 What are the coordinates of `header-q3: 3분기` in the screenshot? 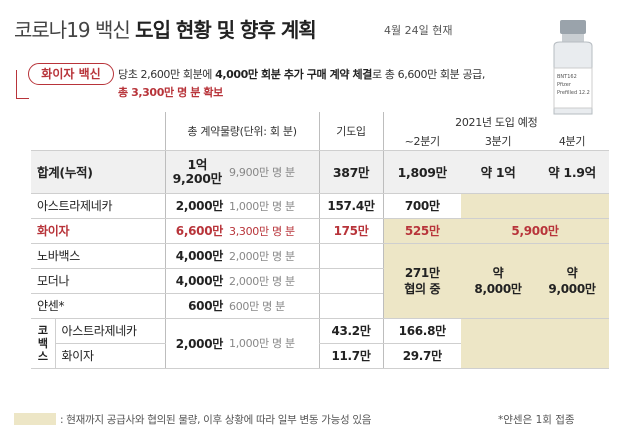 It's located at (498, 141).